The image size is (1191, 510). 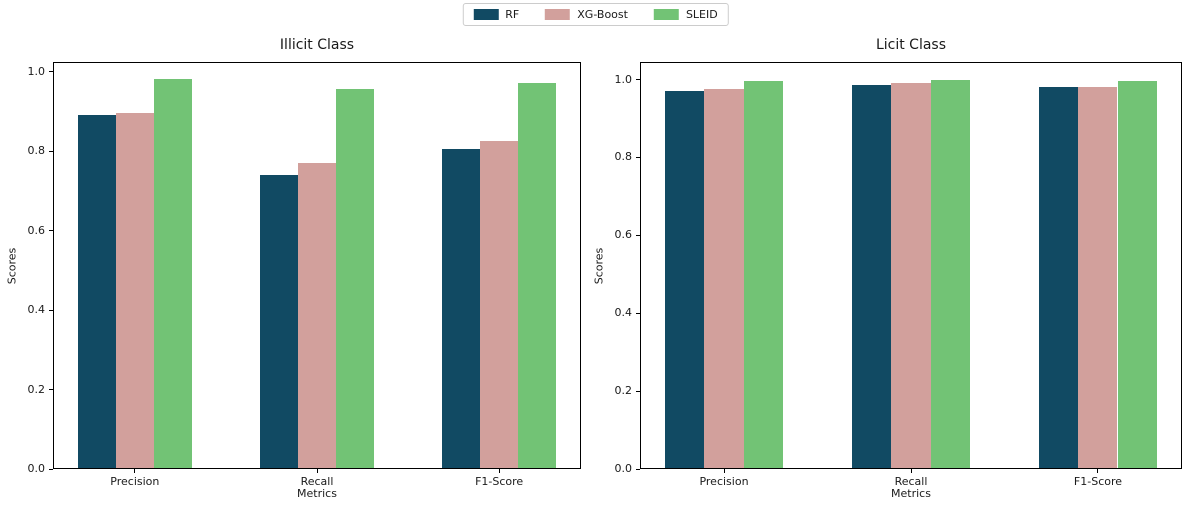 I want to click on y-axis-label-licit: Scores, so click(x=599, y=266).